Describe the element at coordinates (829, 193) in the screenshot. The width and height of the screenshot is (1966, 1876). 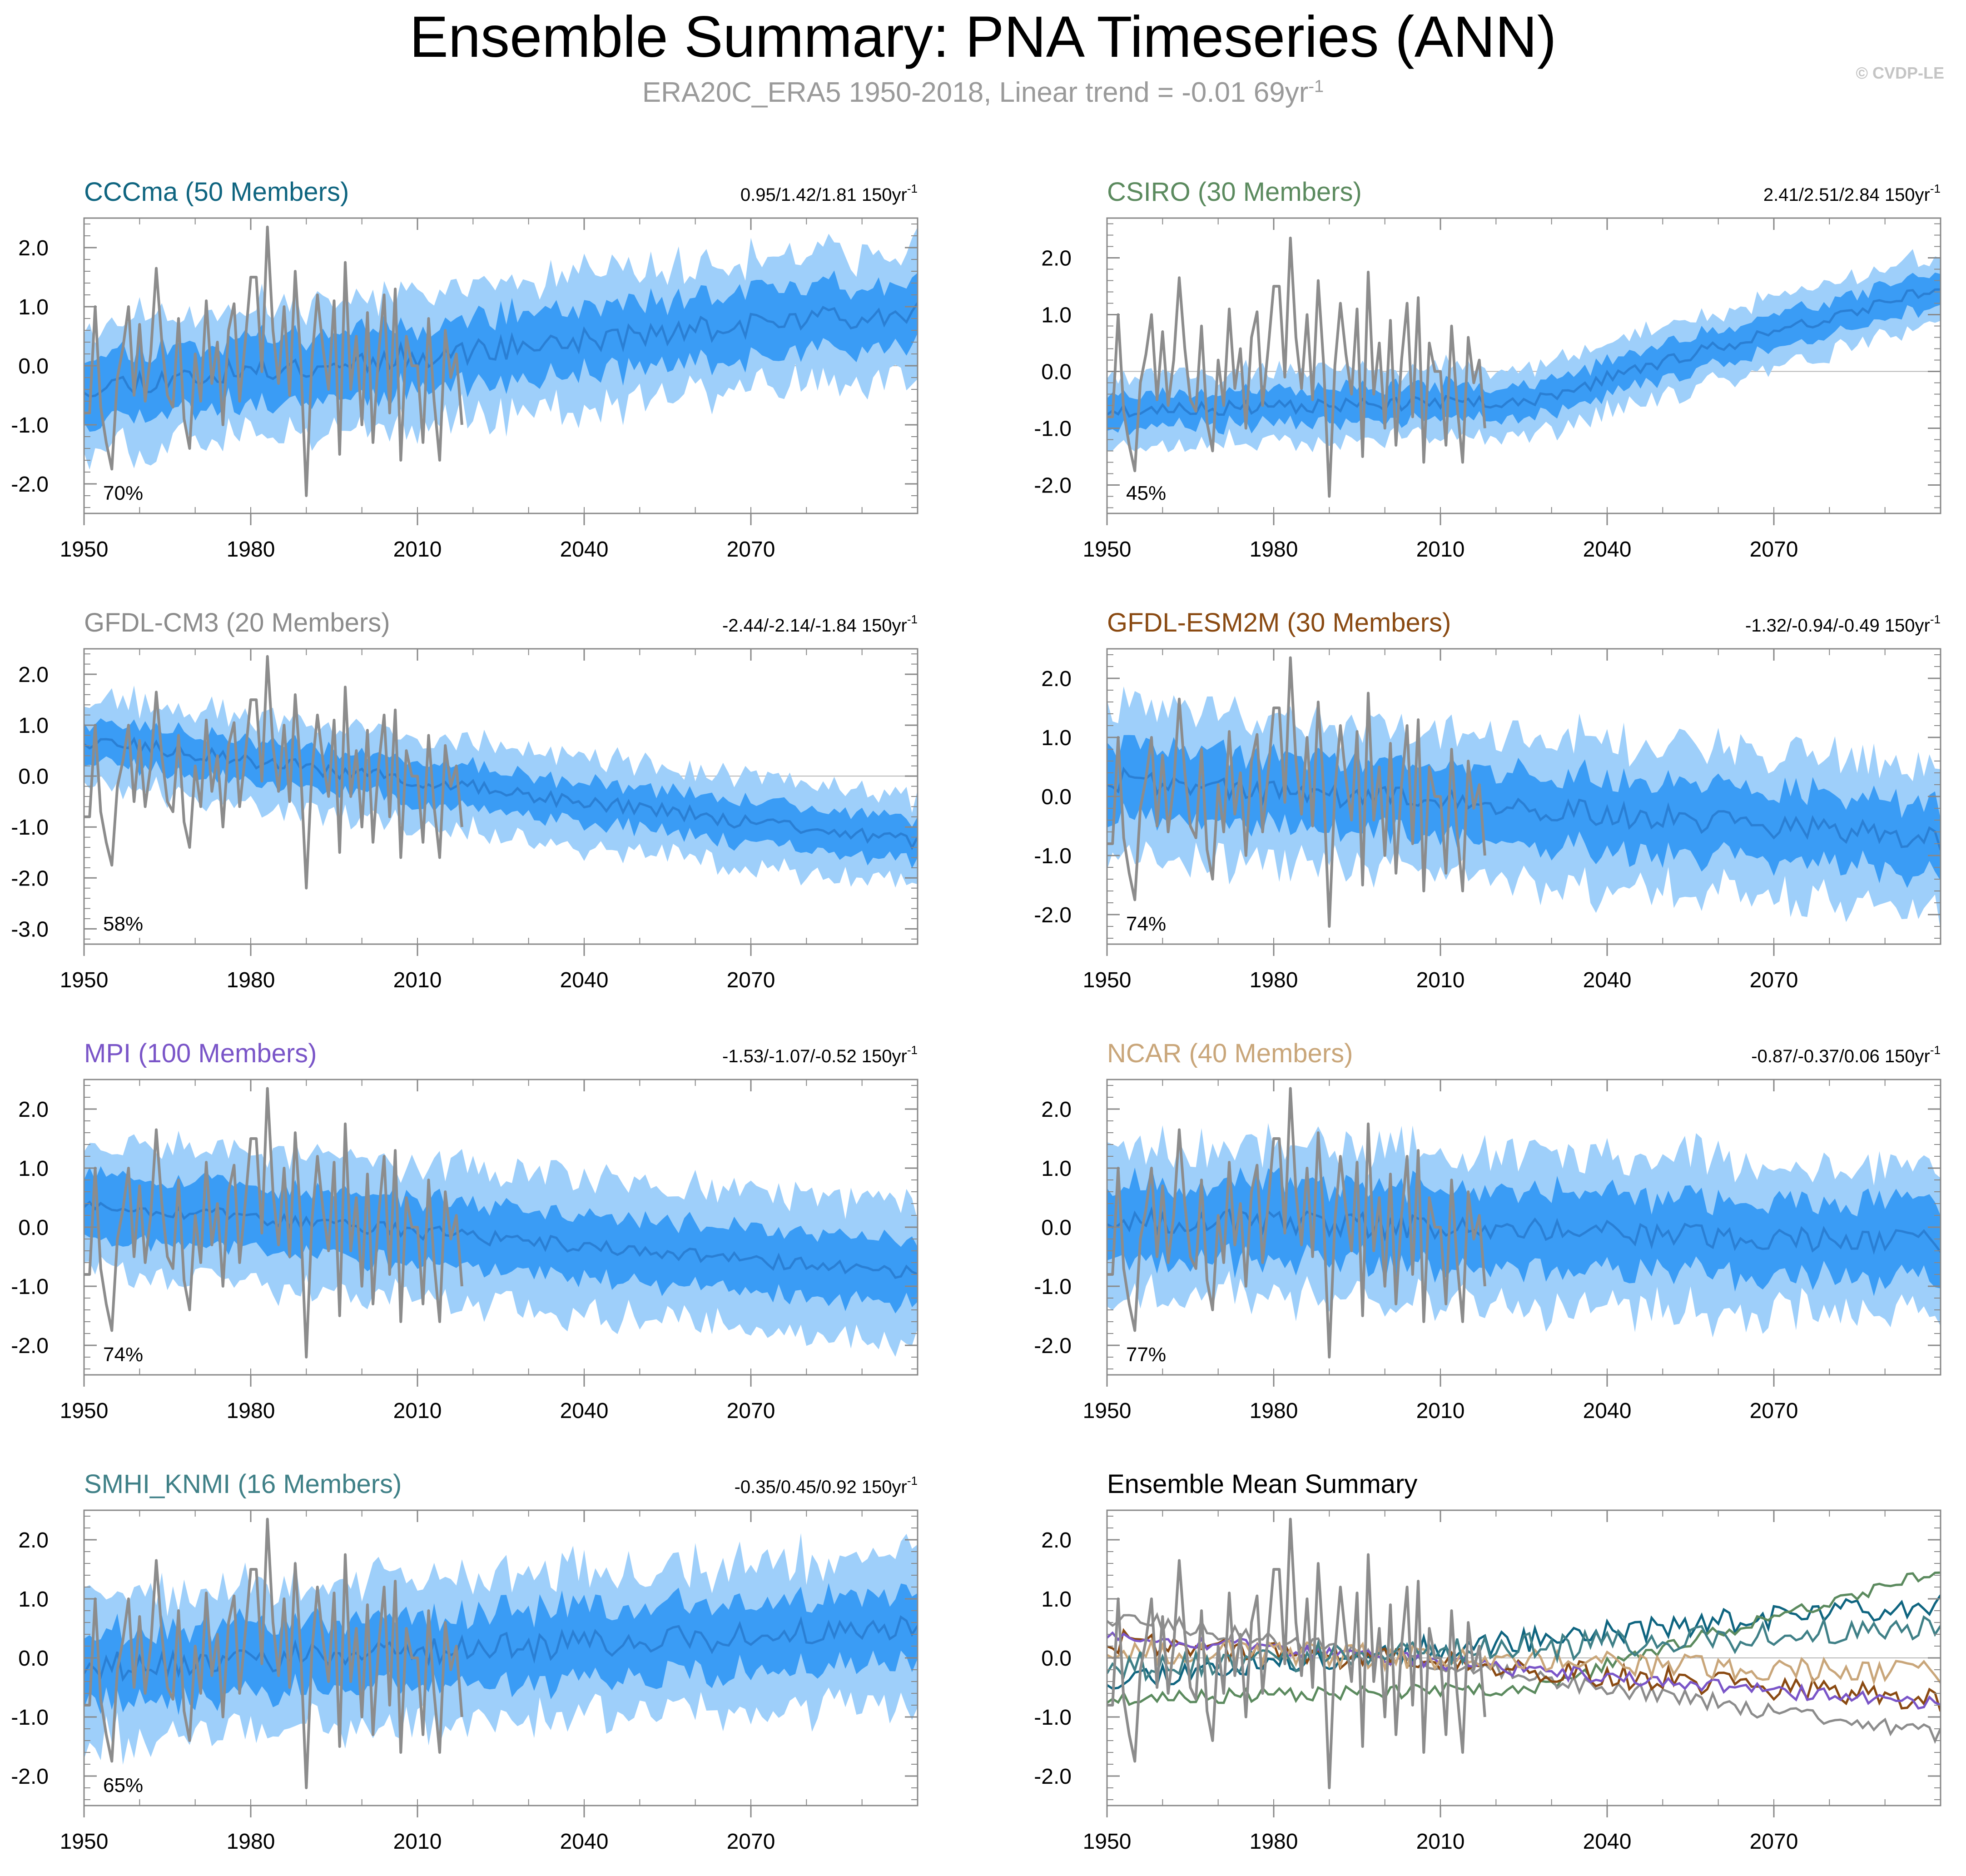
I see `trend-label: 0.95/1.42/1.81 150yr-1` at that location.